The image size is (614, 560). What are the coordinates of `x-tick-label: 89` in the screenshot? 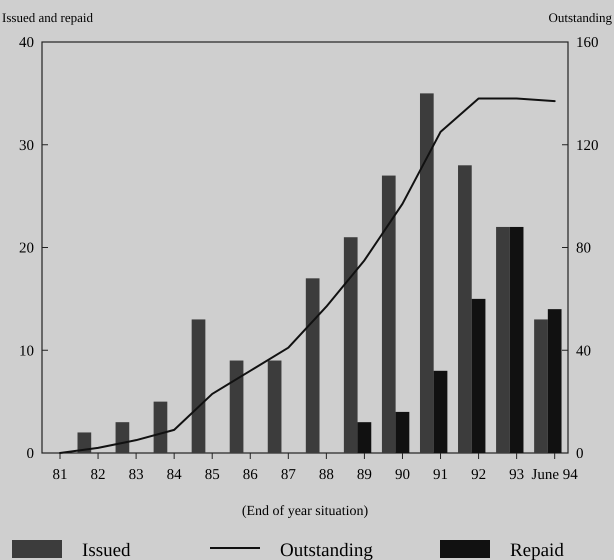 It's located at (364, 475).